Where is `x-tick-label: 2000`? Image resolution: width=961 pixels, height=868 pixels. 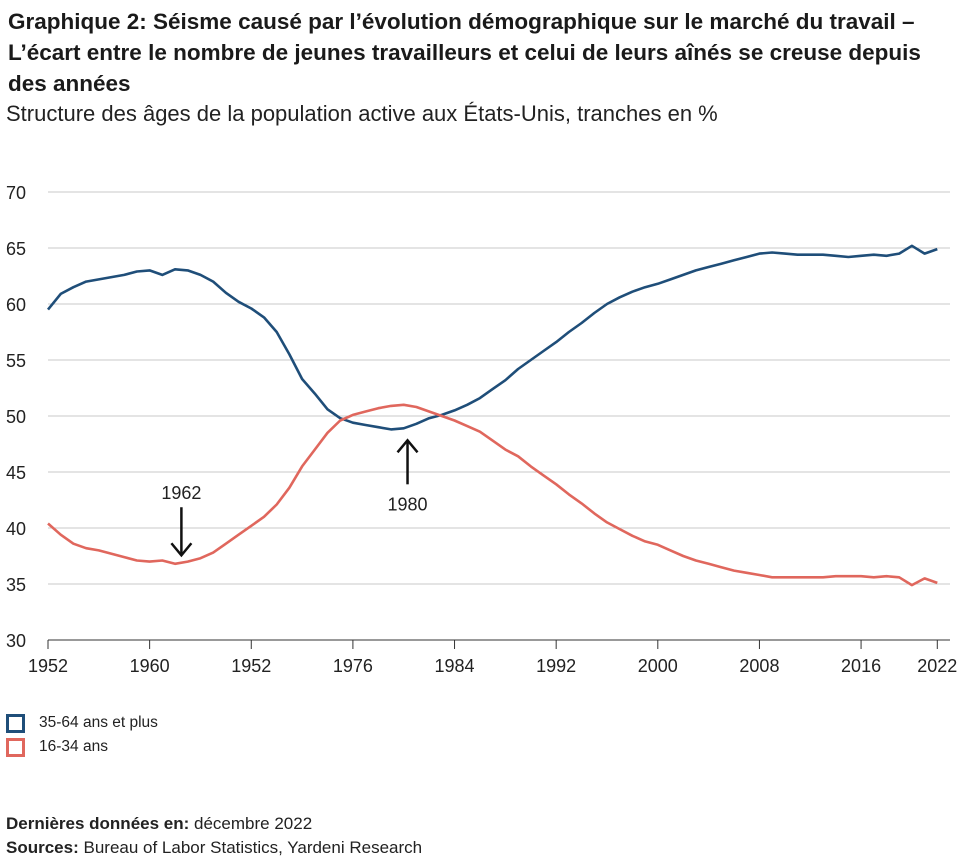 x-tick-label: 2000 is located at coordinates (658, 666).